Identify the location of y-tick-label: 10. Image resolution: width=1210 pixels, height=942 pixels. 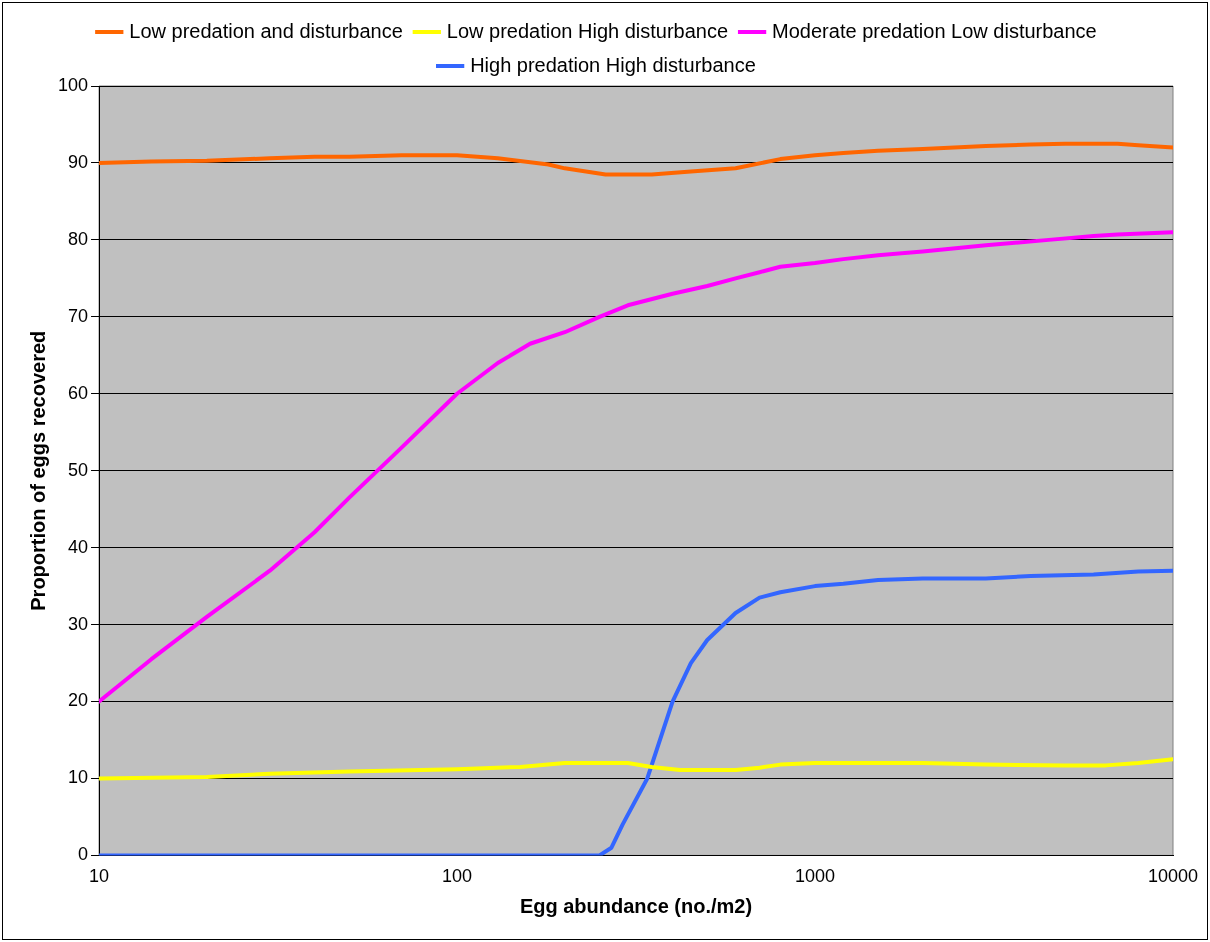
(78, 777).